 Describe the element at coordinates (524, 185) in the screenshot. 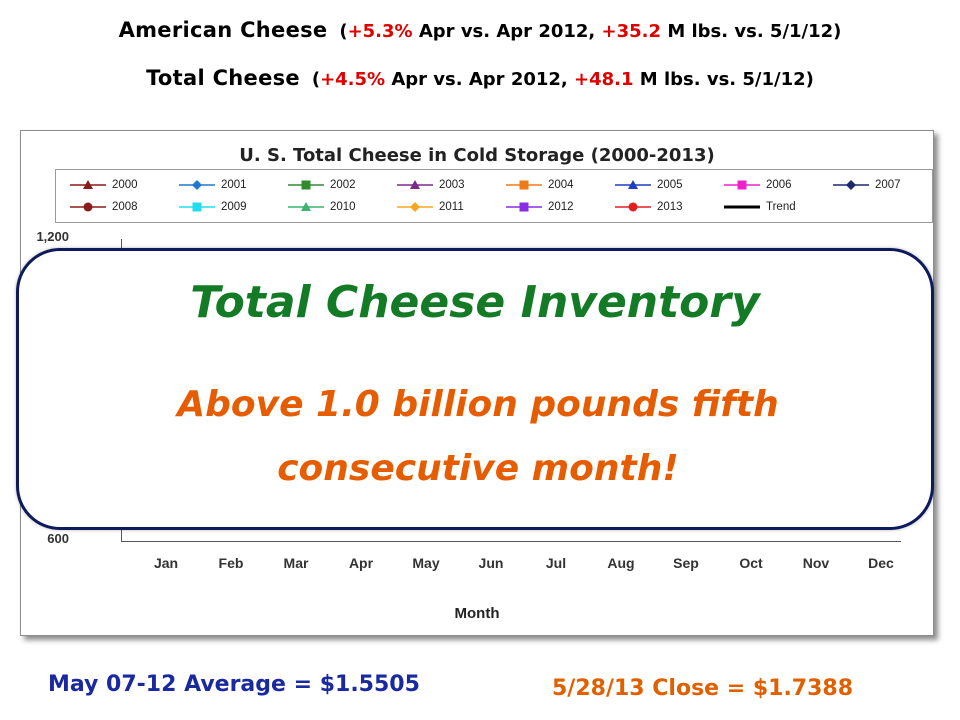

I see `legend-swatch-2004` at that location.